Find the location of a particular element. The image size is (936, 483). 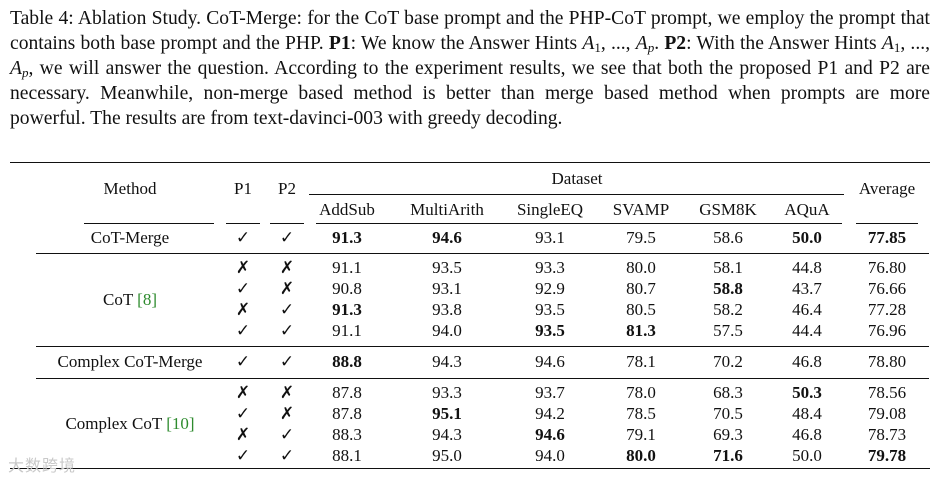

average-cell: 79.78 is located at coordinates (887, 455).